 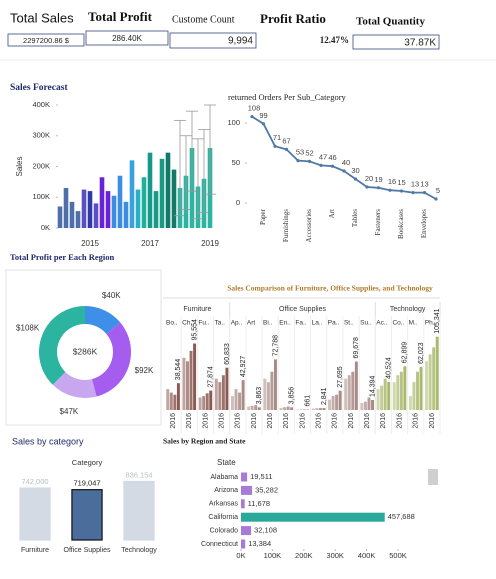 I want to click on y-tick-label: Connecticut, so click(x=219, y=544).